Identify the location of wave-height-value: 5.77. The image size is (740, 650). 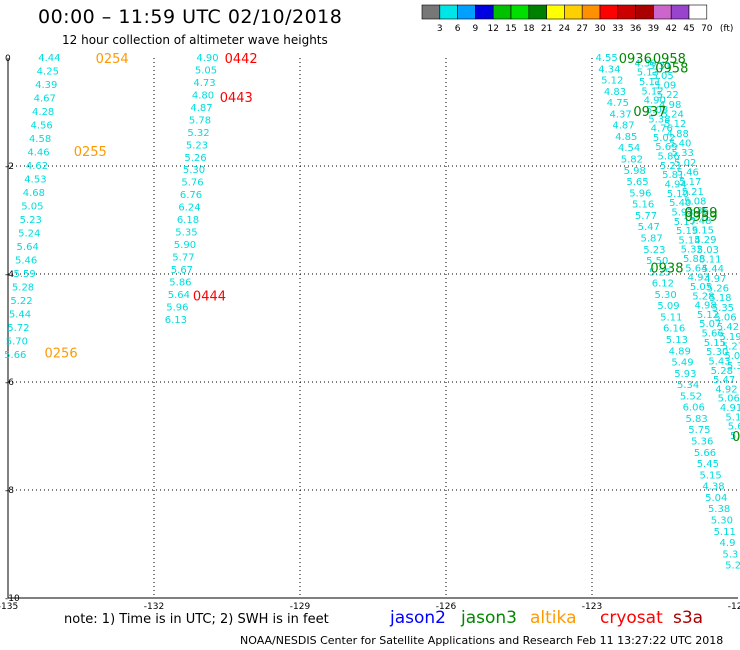
(646, 216).